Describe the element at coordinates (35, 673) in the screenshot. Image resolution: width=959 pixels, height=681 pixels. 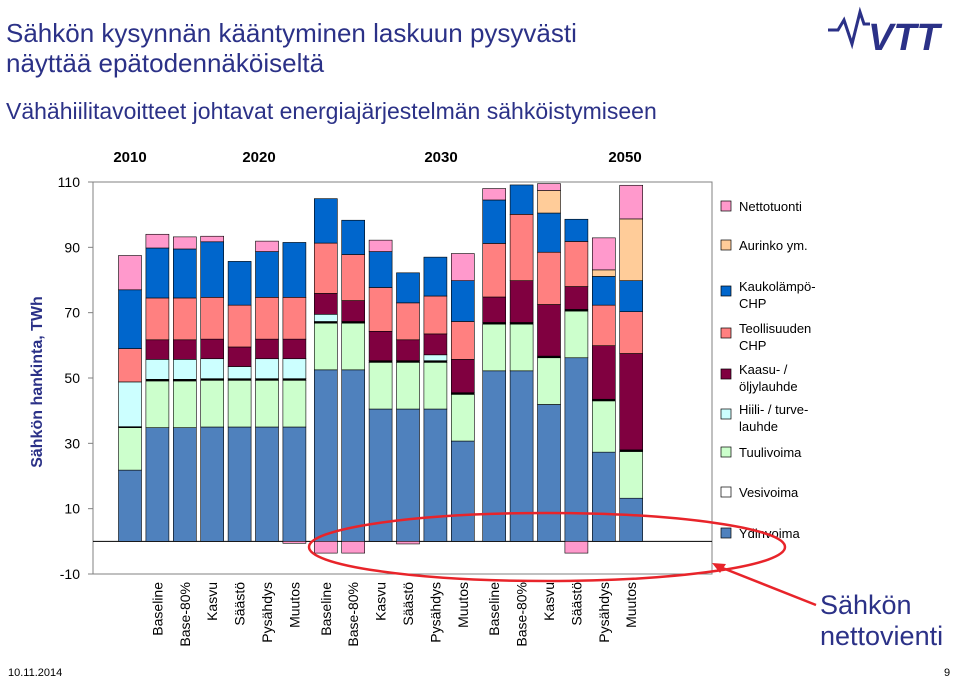
I see `footer-date: 10.11.2014` at that location.